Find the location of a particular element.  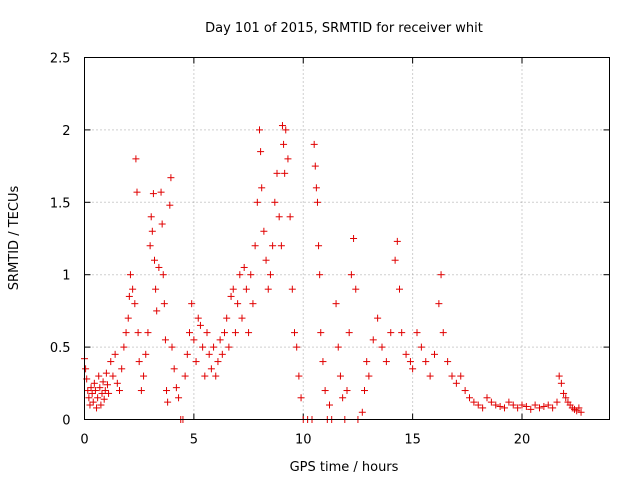

y-tick-label: 2.5 is located at coordinates (60, 59).